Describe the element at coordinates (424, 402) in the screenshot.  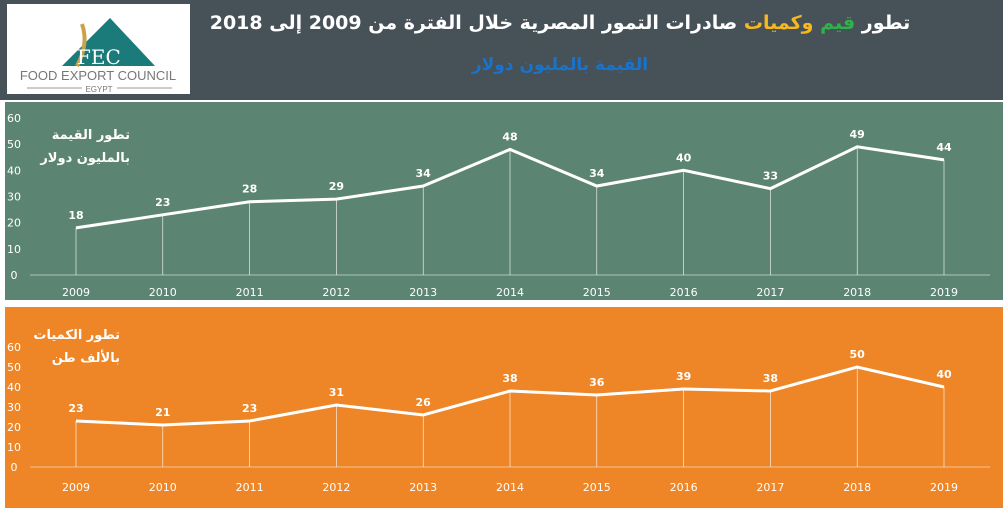
I see `data-label: 26` at that location.